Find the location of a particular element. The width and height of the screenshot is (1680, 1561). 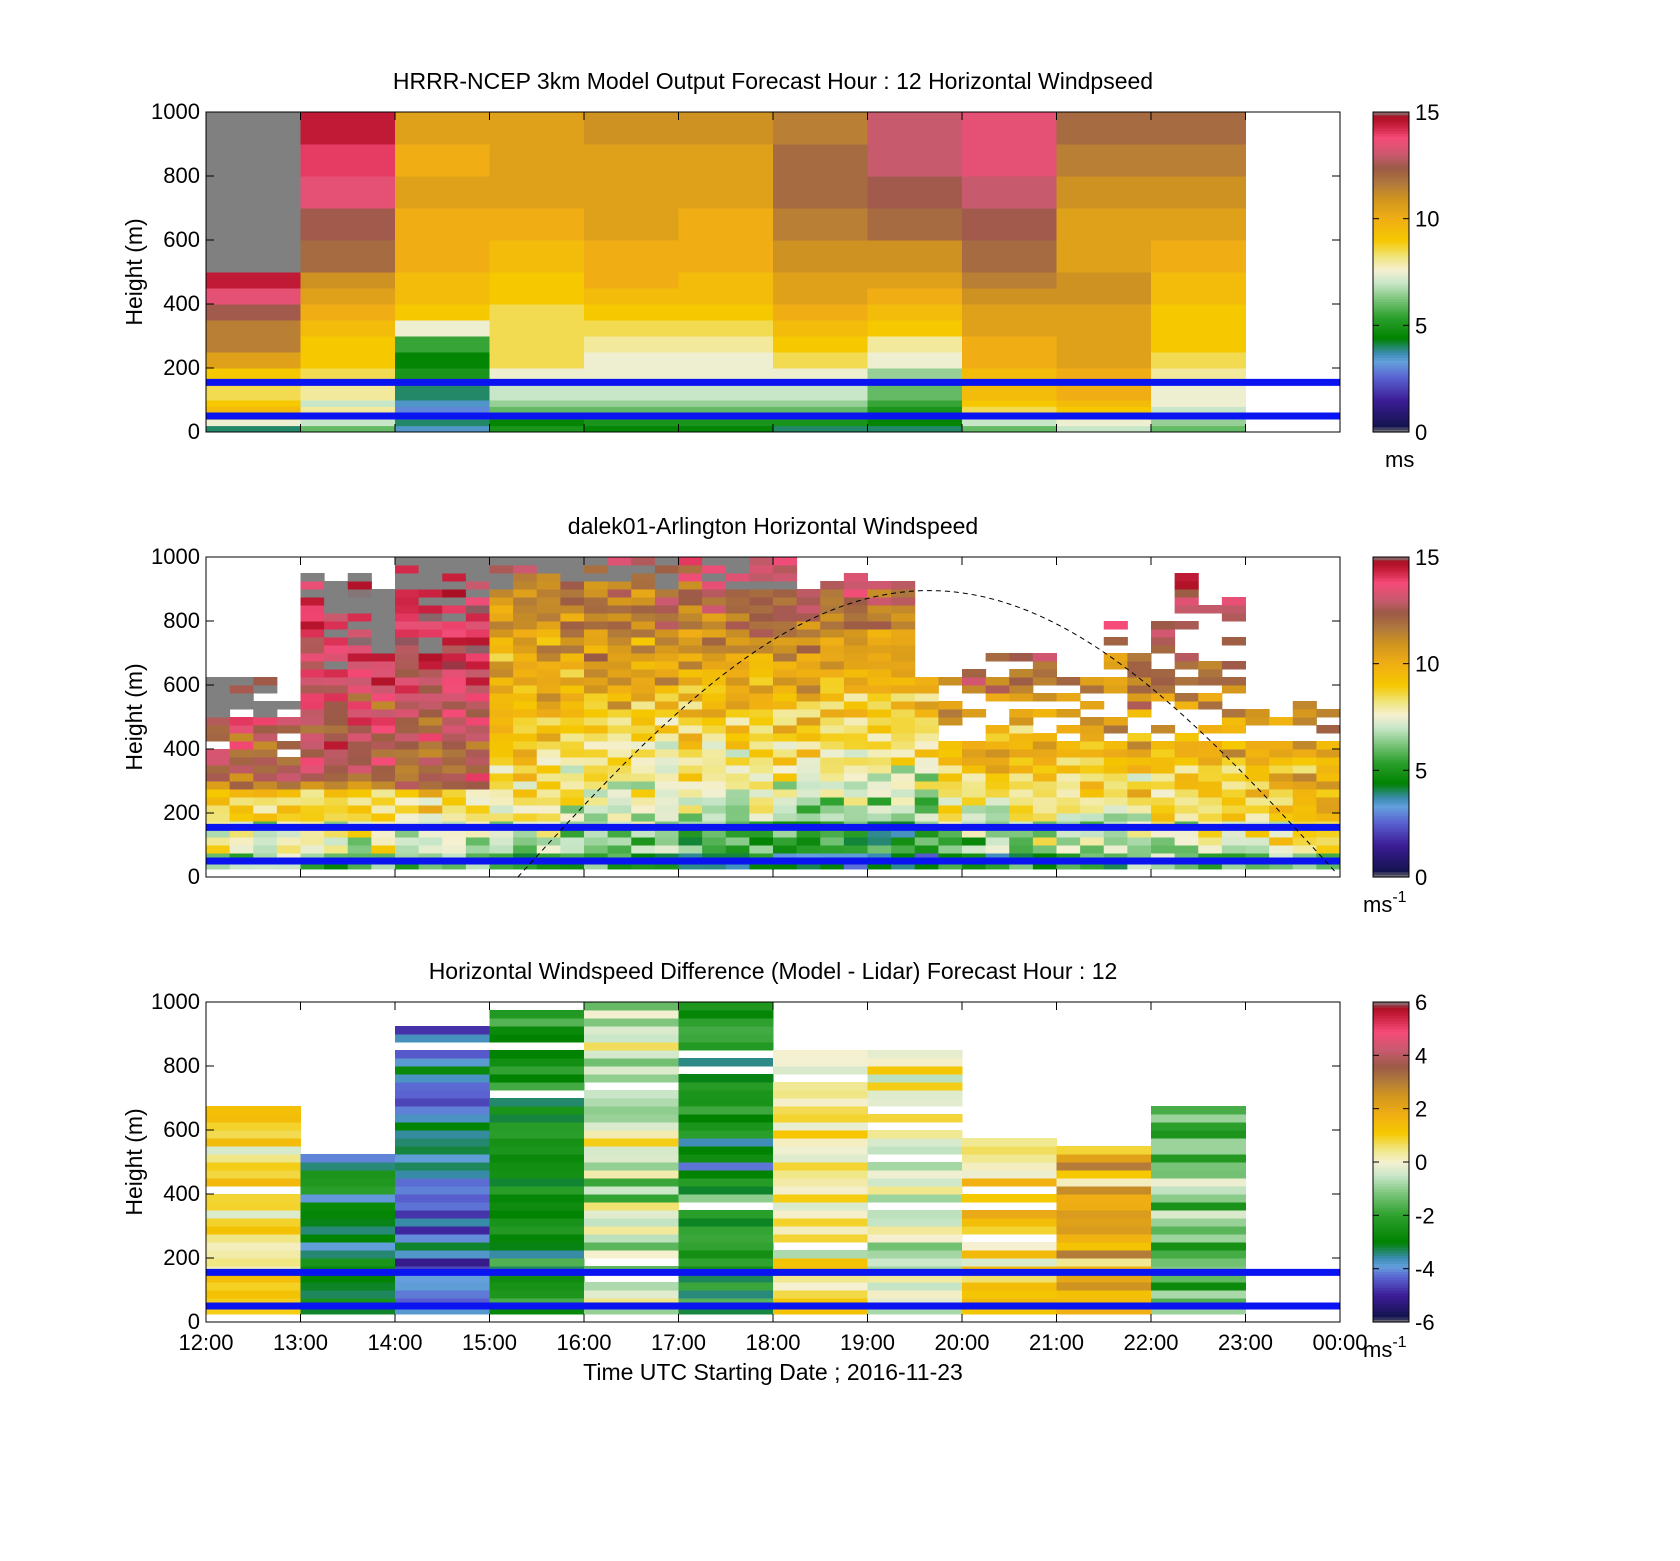

colorbar-tick-label: -4 is located at coordinates (1425, 1269).